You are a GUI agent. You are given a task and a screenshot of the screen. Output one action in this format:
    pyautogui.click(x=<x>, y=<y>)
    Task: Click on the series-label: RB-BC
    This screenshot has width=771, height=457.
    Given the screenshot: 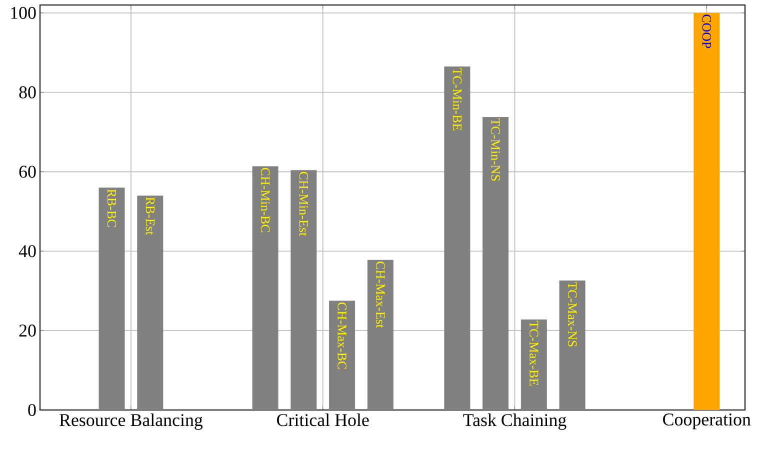 What is the action you would take?
    pyautogui.click(x=111, y=208)
    